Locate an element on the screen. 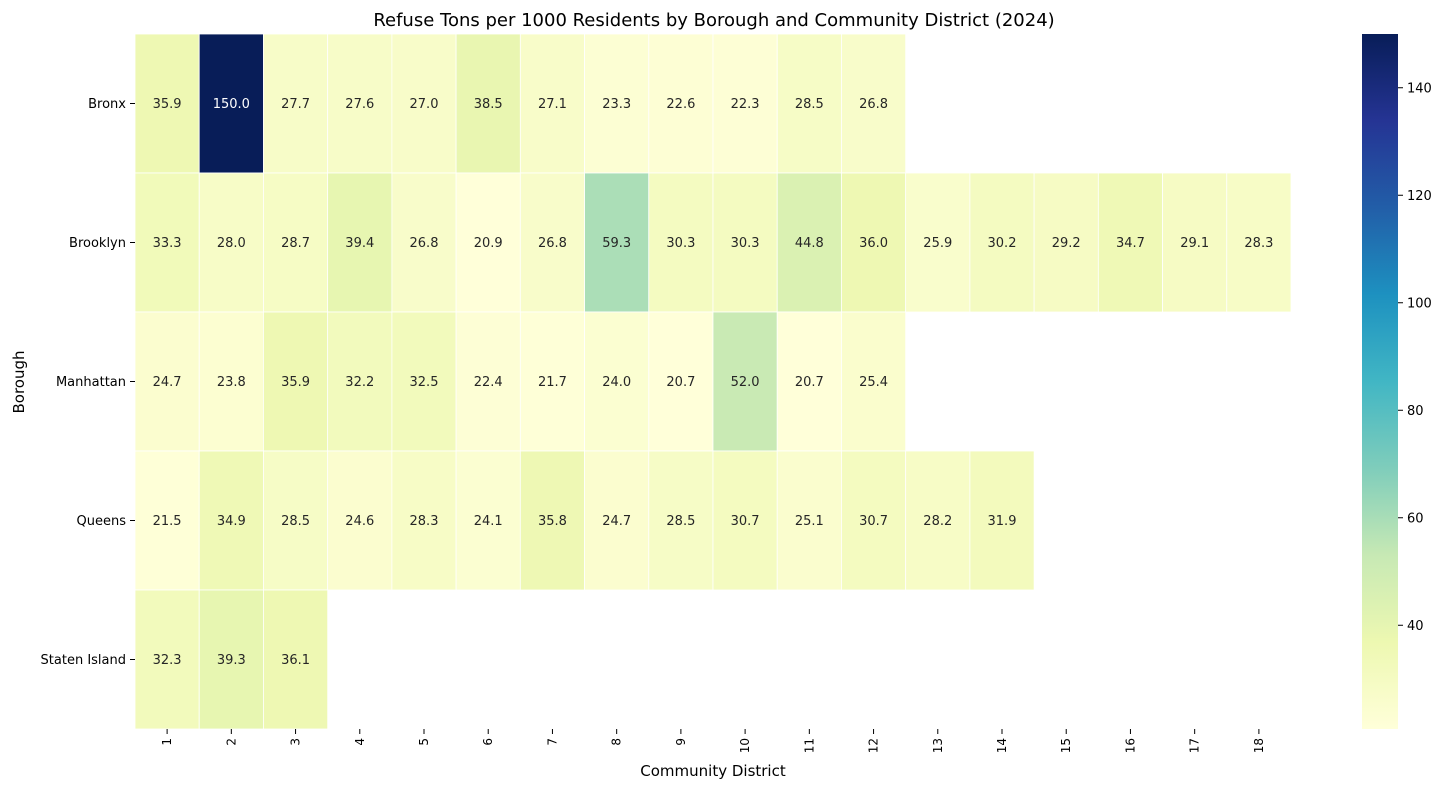 The image size is (1444, 794). y-tick-label: Brooklyn is located at coordinates (97, 243).